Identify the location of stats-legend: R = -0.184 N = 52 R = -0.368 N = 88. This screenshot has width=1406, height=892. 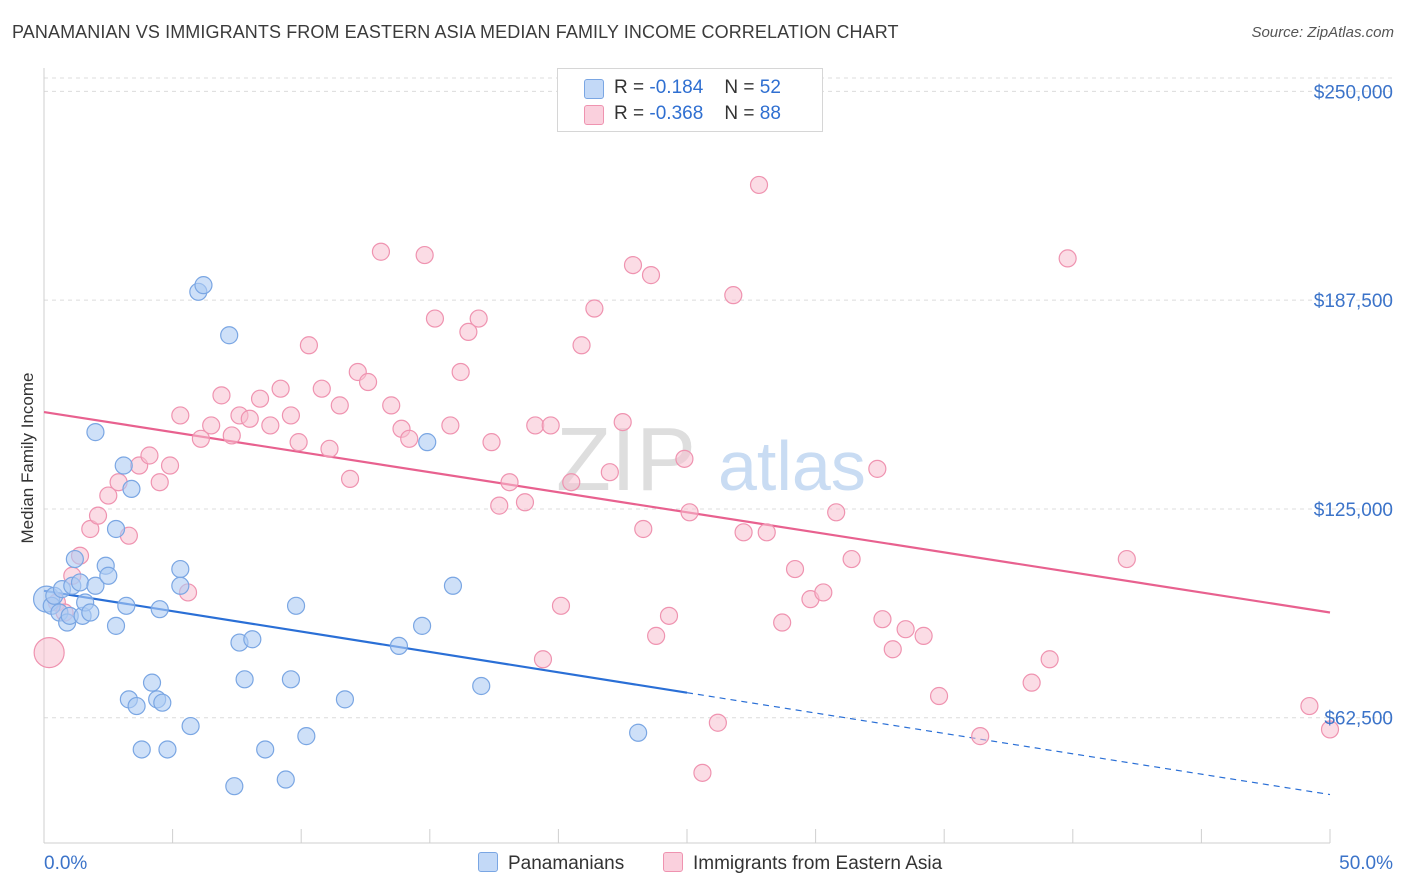
(690, 100).